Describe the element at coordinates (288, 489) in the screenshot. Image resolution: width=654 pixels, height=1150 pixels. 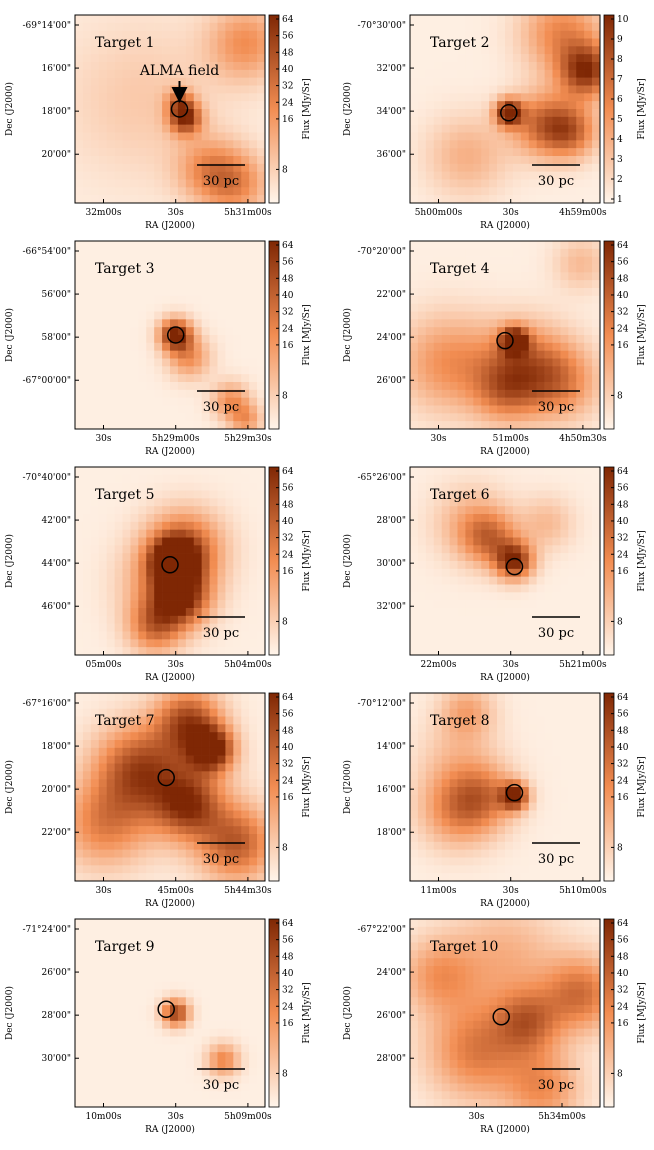
I see `colorbar-tick-label: 56` at that location.